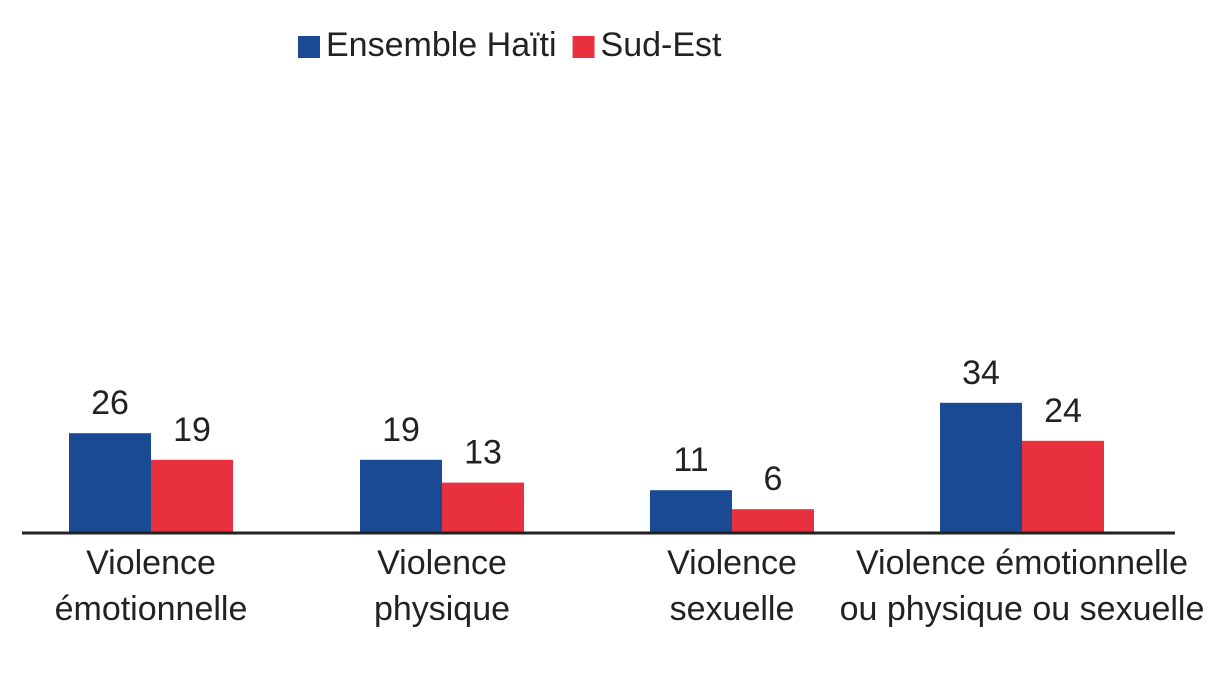 The width and height of the screenshot is (1210, 673). Describe the element at coordinates (151, 586) in the screenshot. I see `x-tick-label: Violence émotionnelle` at that location.